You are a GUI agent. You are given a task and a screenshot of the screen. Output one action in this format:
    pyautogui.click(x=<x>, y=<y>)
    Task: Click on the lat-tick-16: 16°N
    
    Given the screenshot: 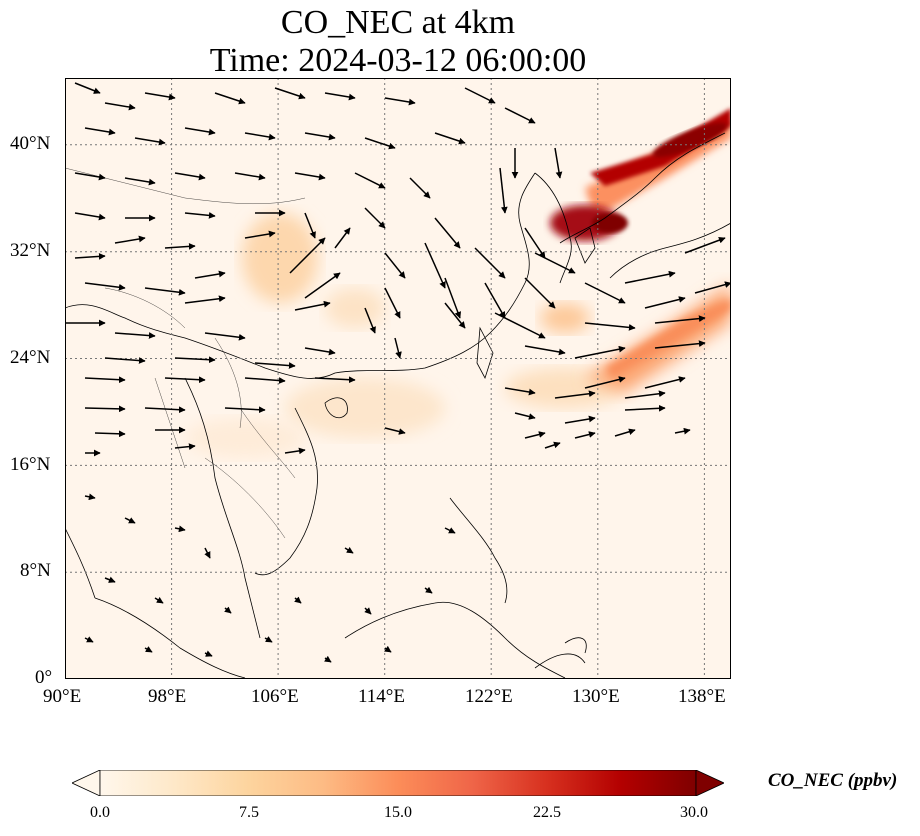 What is the action you would take?
    pyautogui.click(x=30, y=464)
    